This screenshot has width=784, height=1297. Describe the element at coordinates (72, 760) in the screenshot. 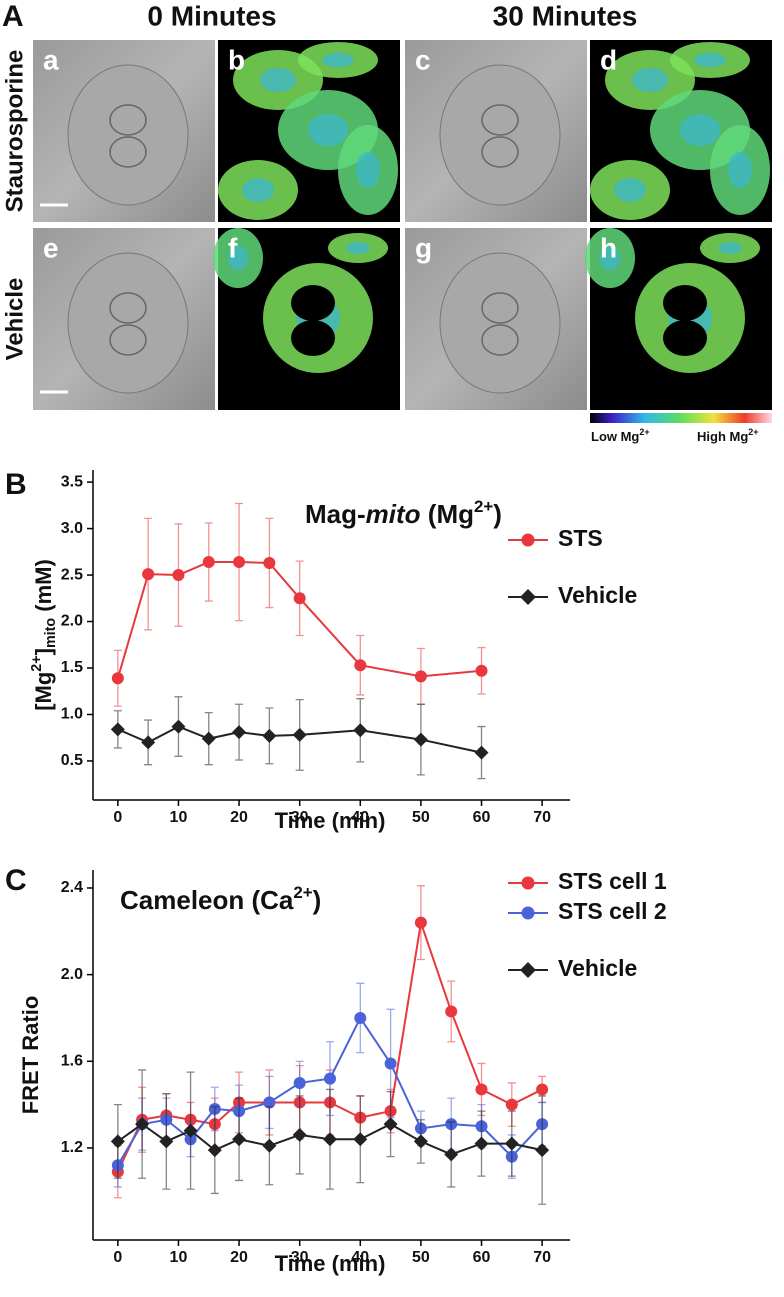

I see `y-tick-label: 0.5` at that location.